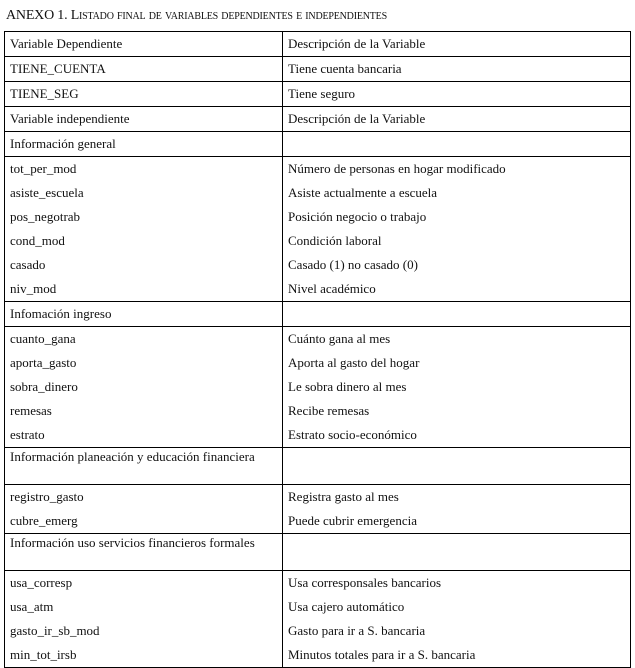  Describe the element at coordinates (357, 43) in the screenshot. I see `header-col2-text: Descripción de la Variable` at that location.